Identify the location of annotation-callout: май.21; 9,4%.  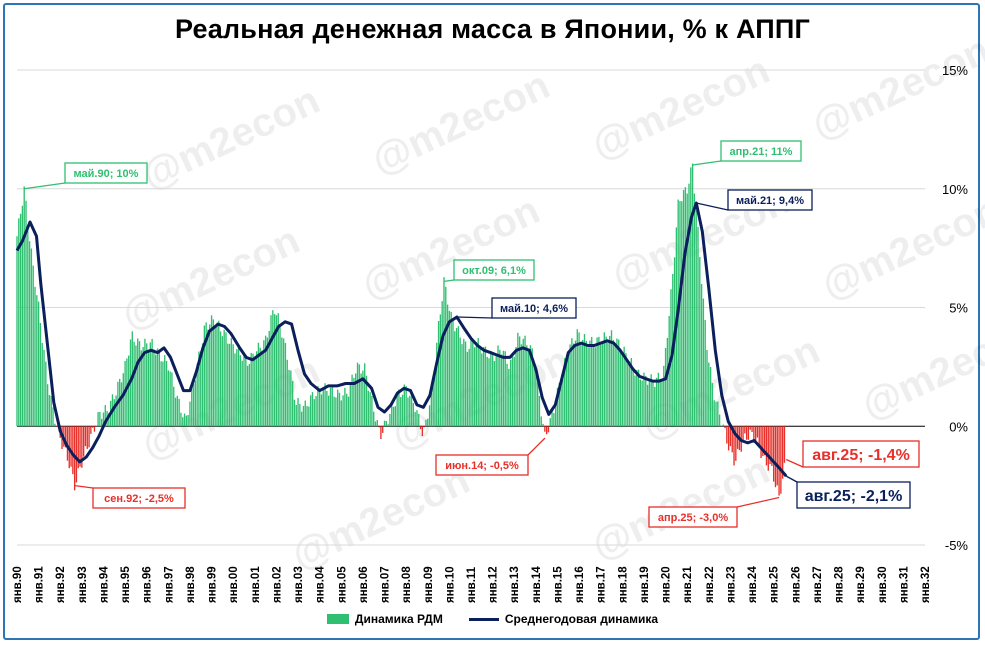
(754, 200).